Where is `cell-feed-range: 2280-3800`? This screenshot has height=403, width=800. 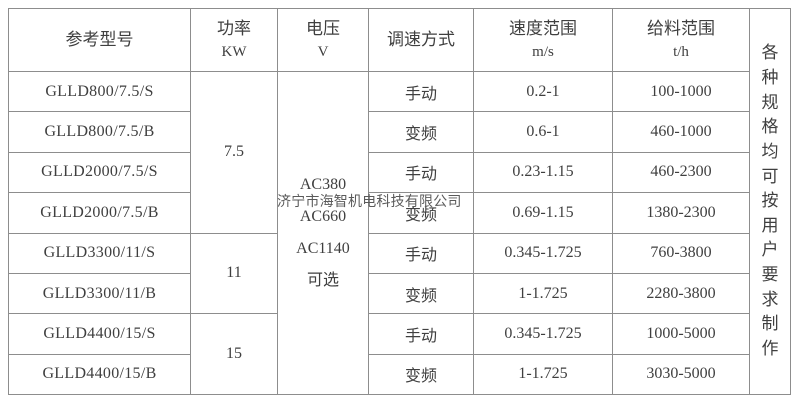 cell-feed-range: 2280-3800 is located at coordinates (681, 293).